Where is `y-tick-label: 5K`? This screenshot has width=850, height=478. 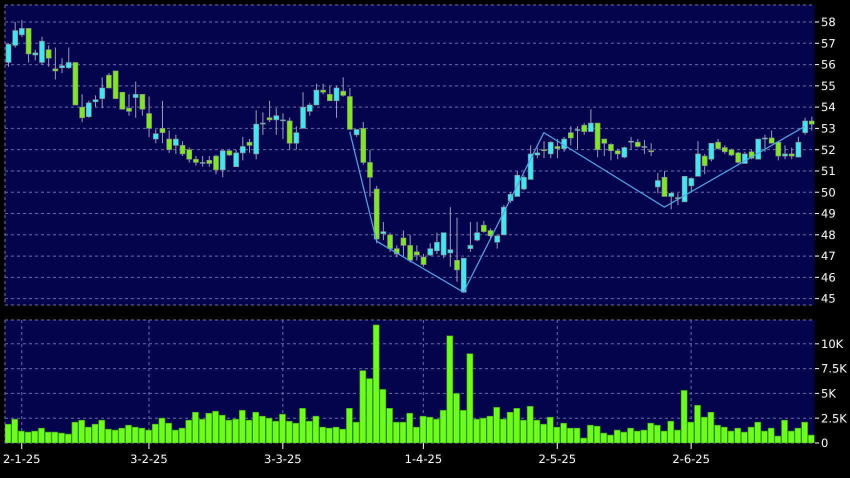 y-tick-label: 5K is located at coordinates (828, 393).